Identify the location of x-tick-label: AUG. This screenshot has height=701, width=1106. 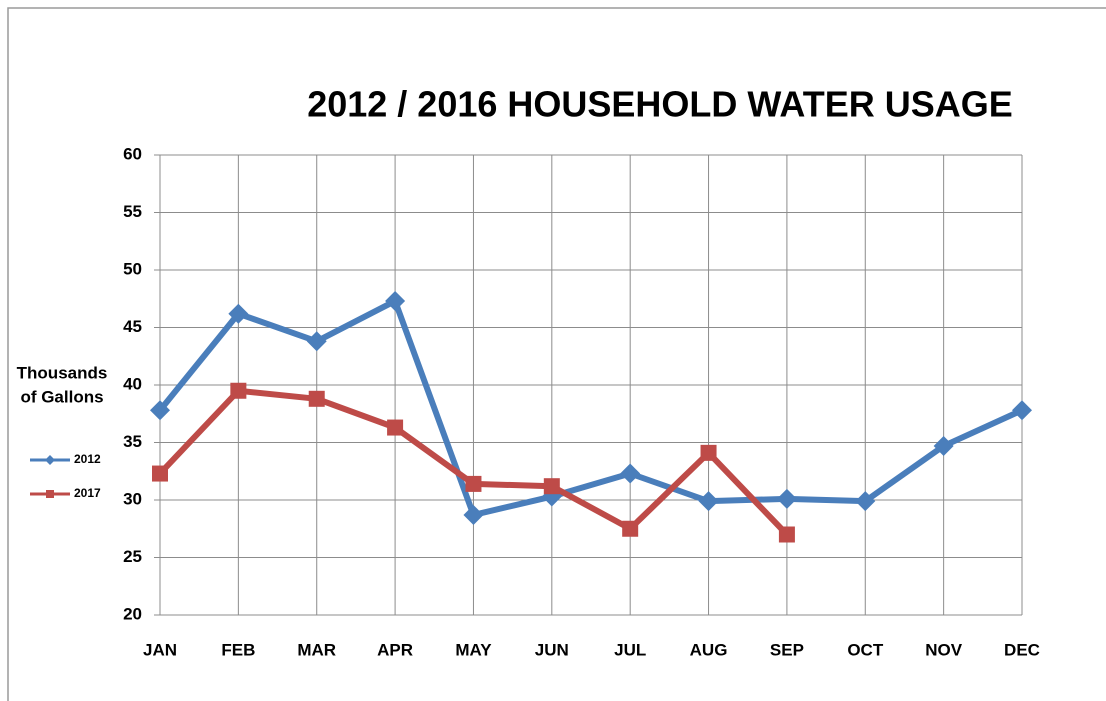
(709, 649).